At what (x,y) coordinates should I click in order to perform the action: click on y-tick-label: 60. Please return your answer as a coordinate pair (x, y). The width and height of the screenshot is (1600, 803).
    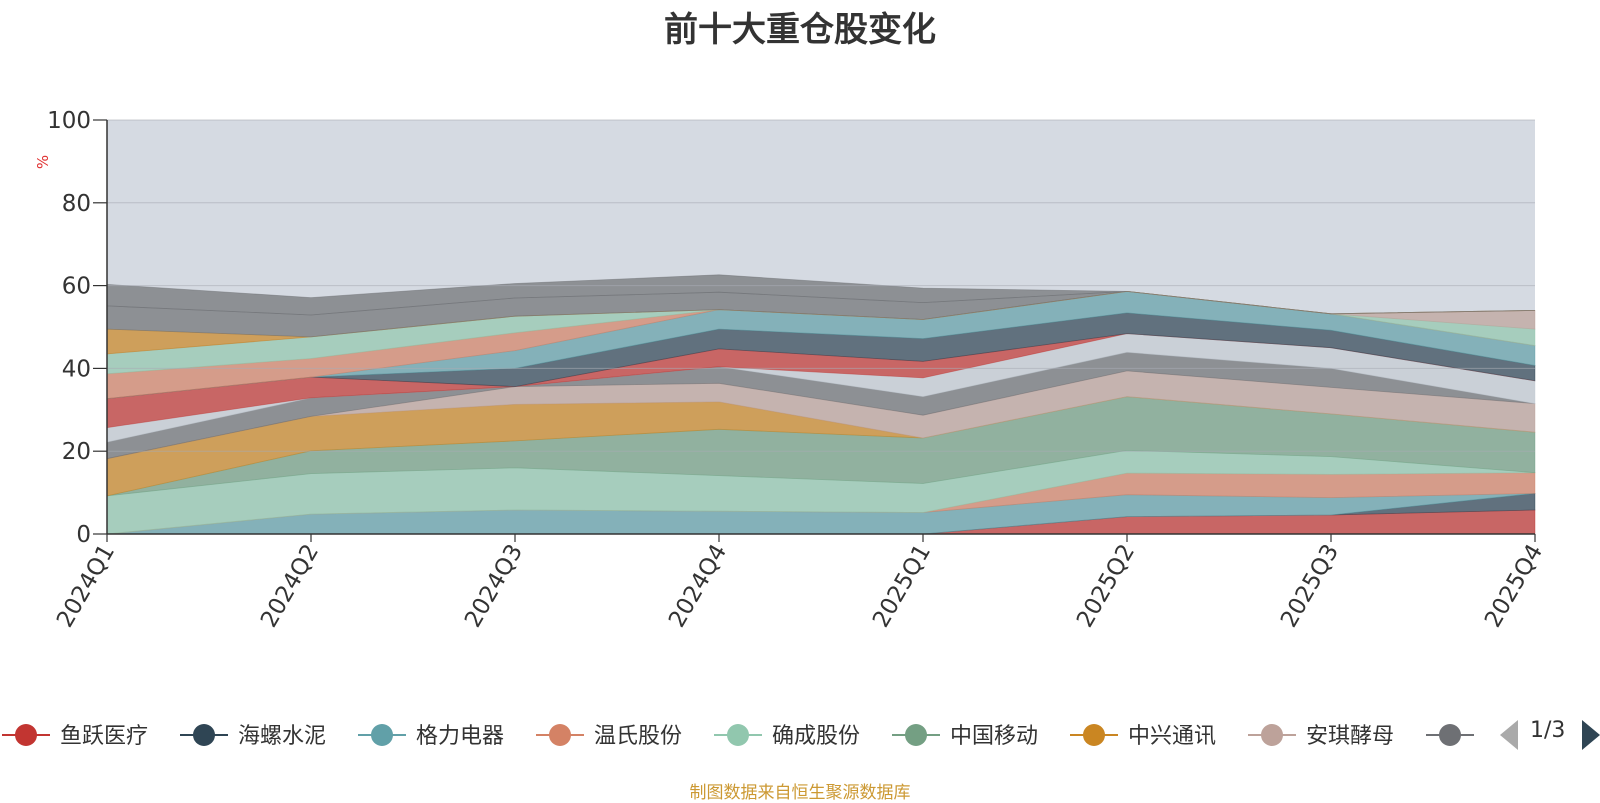
    Looking at the image, I should click on (76, 287).